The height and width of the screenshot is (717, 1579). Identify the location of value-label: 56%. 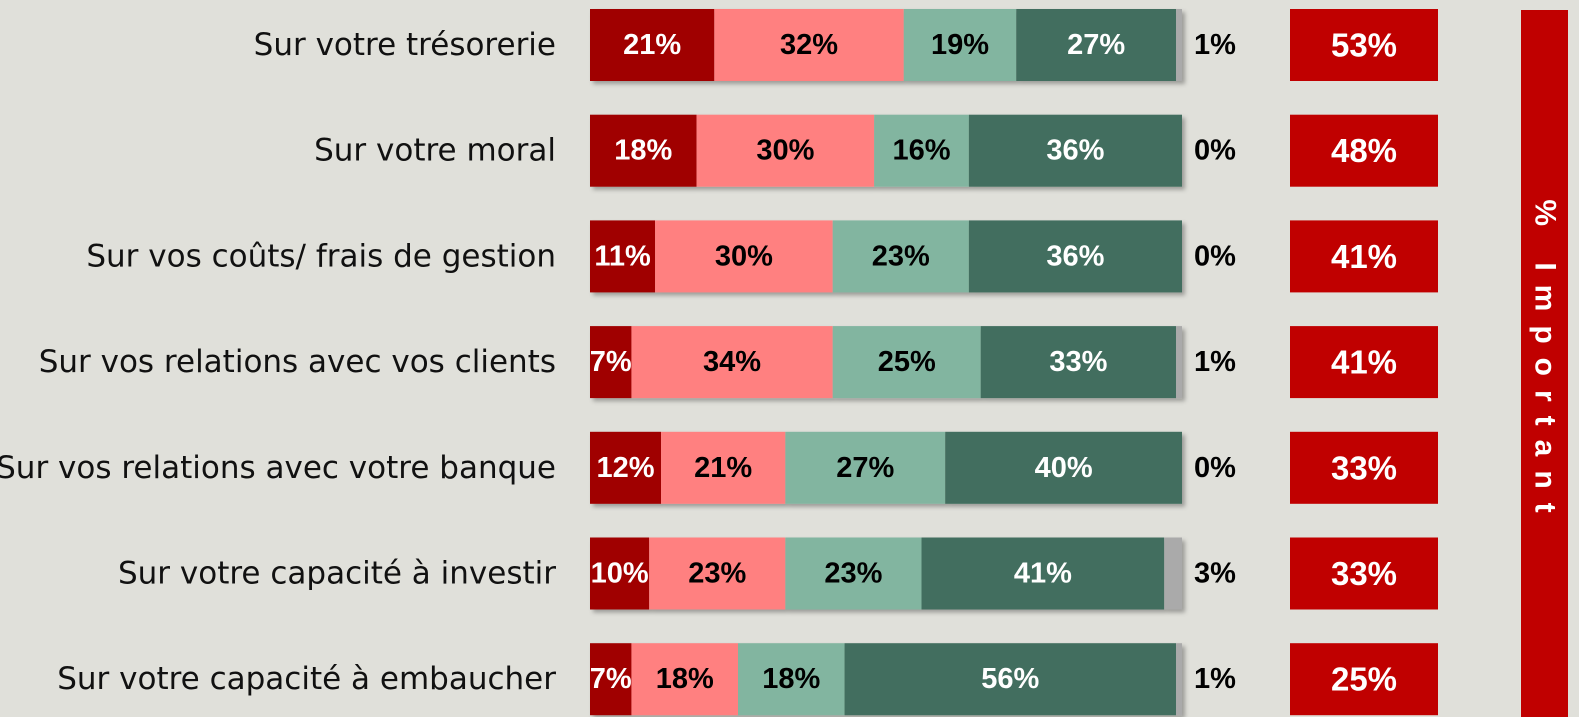
(1010, 679).